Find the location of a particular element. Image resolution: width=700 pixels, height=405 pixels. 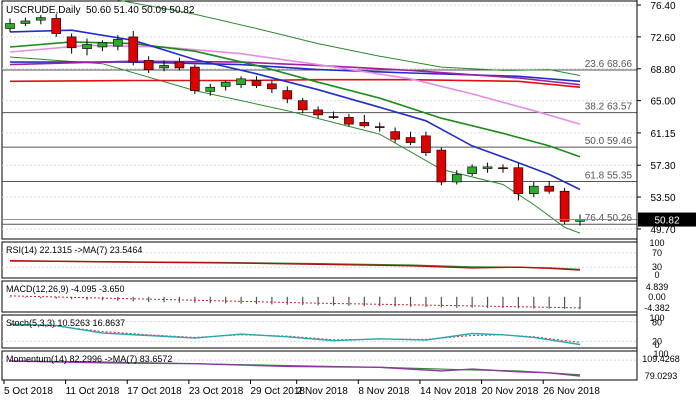

momentum-label: Momentum(14) 82.2996 ->MA(7) 83.6572 is located at coordinates (89, 359).